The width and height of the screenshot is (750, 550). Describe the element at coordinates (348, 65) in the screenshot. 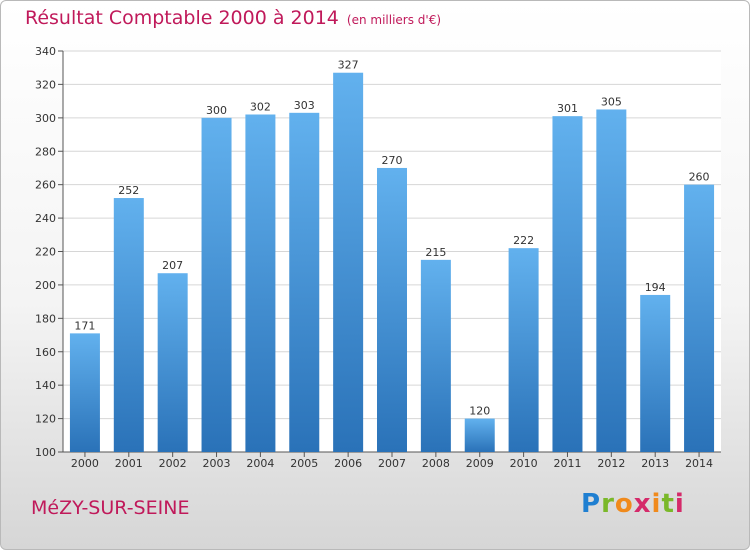

I see `data-label: 327` at that location.